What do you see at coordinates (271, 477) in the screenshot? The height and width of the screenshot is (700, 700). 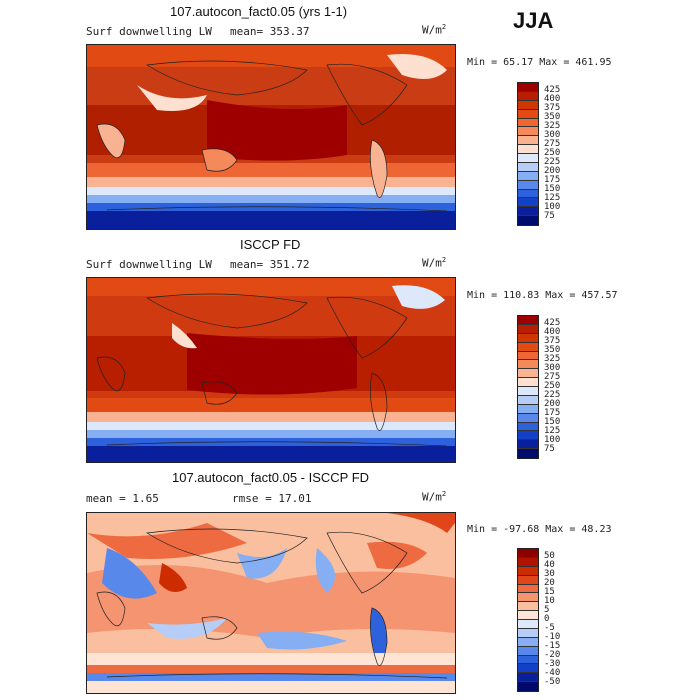 I see `panel3-title: 107.autocon_fact0.05 - ISCCP FD` at bounding box center [271, 477].